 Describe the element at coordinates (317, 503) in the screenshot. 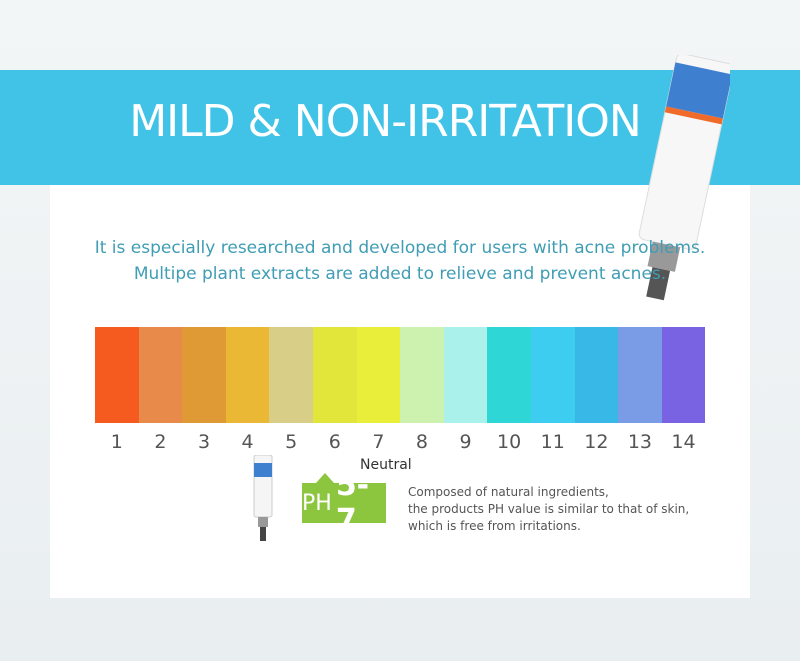

I see `badge-prefix: PH` at that location.